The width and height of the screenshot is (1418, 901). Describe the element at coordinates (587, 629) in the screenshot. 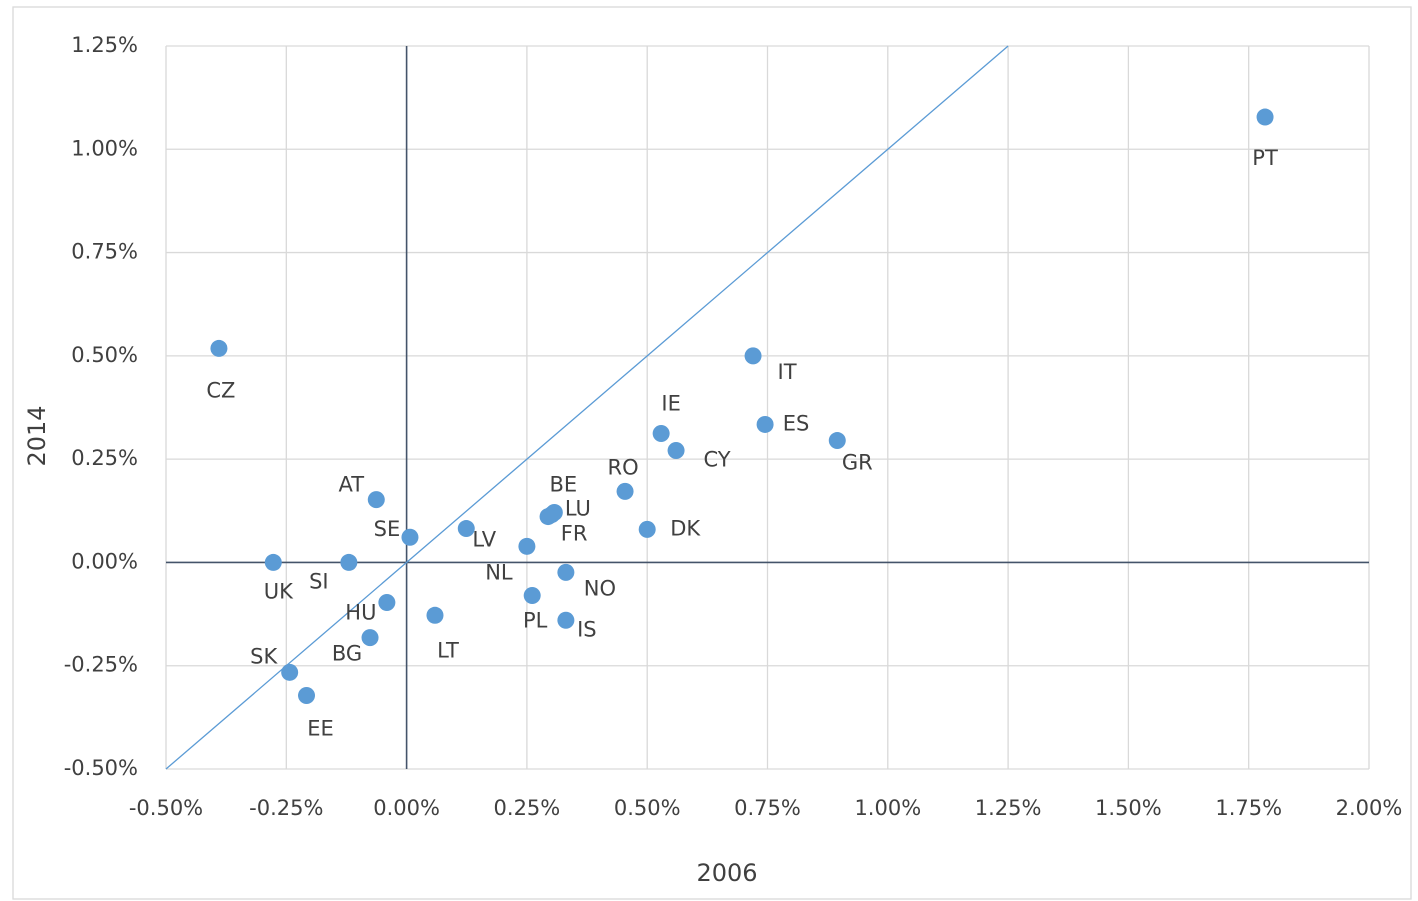

I see `data-label: IS` at that location.